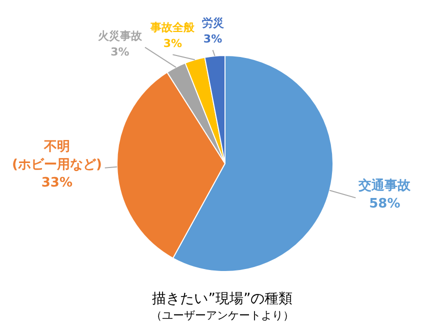  Describe the element at coordinates (120, 36) in the screenshot. I see `slice-label: 火災事故` at that location.